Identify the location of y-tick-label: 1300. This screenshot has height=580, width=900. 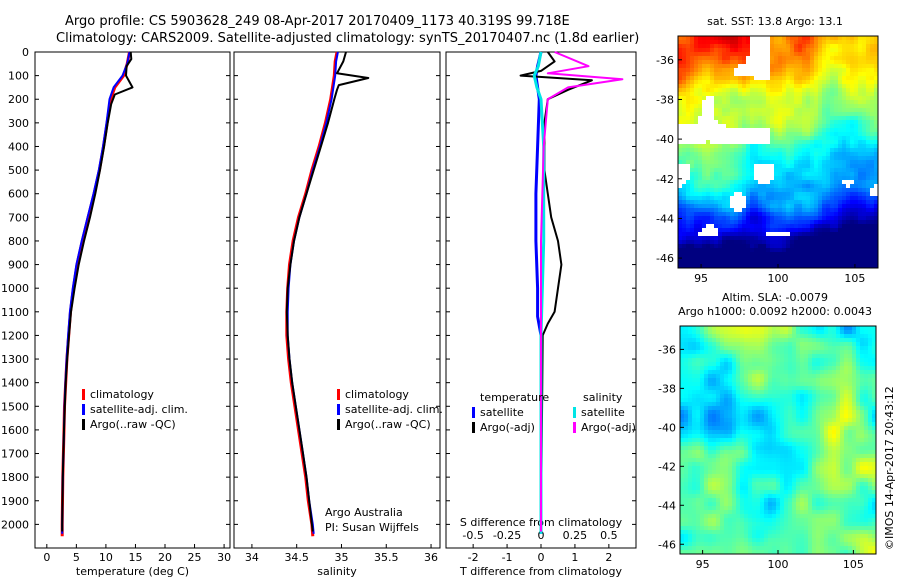
(15, 359).